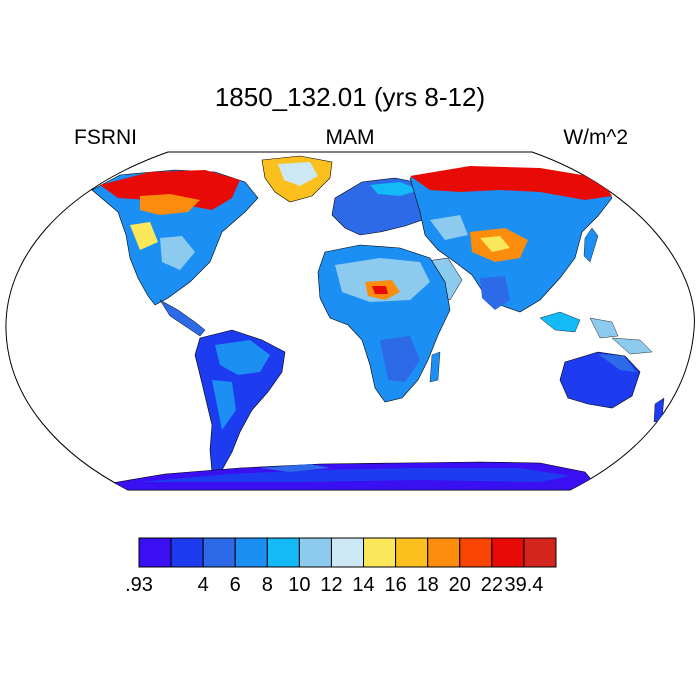  Describe the element at coordinates (524, 585) in the screenshot. I see `colorbar-tick-label: 39.4` at that location.